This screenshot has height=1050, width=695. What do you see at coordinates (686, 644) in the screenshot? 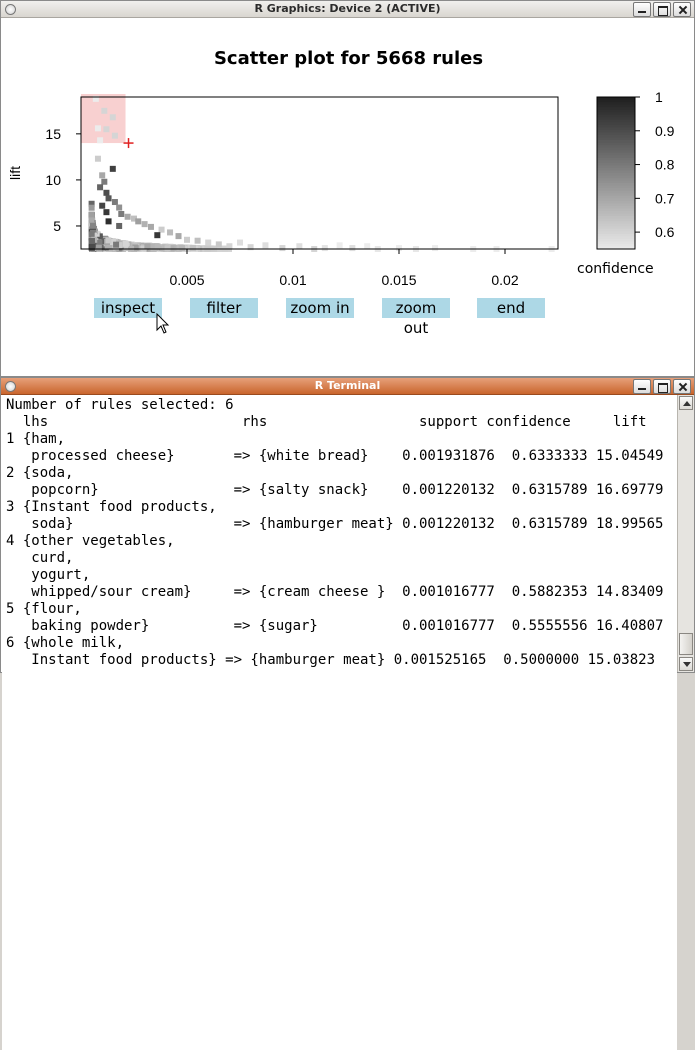
I see `scrollbar-thumb` at bounding box center [686, 644].